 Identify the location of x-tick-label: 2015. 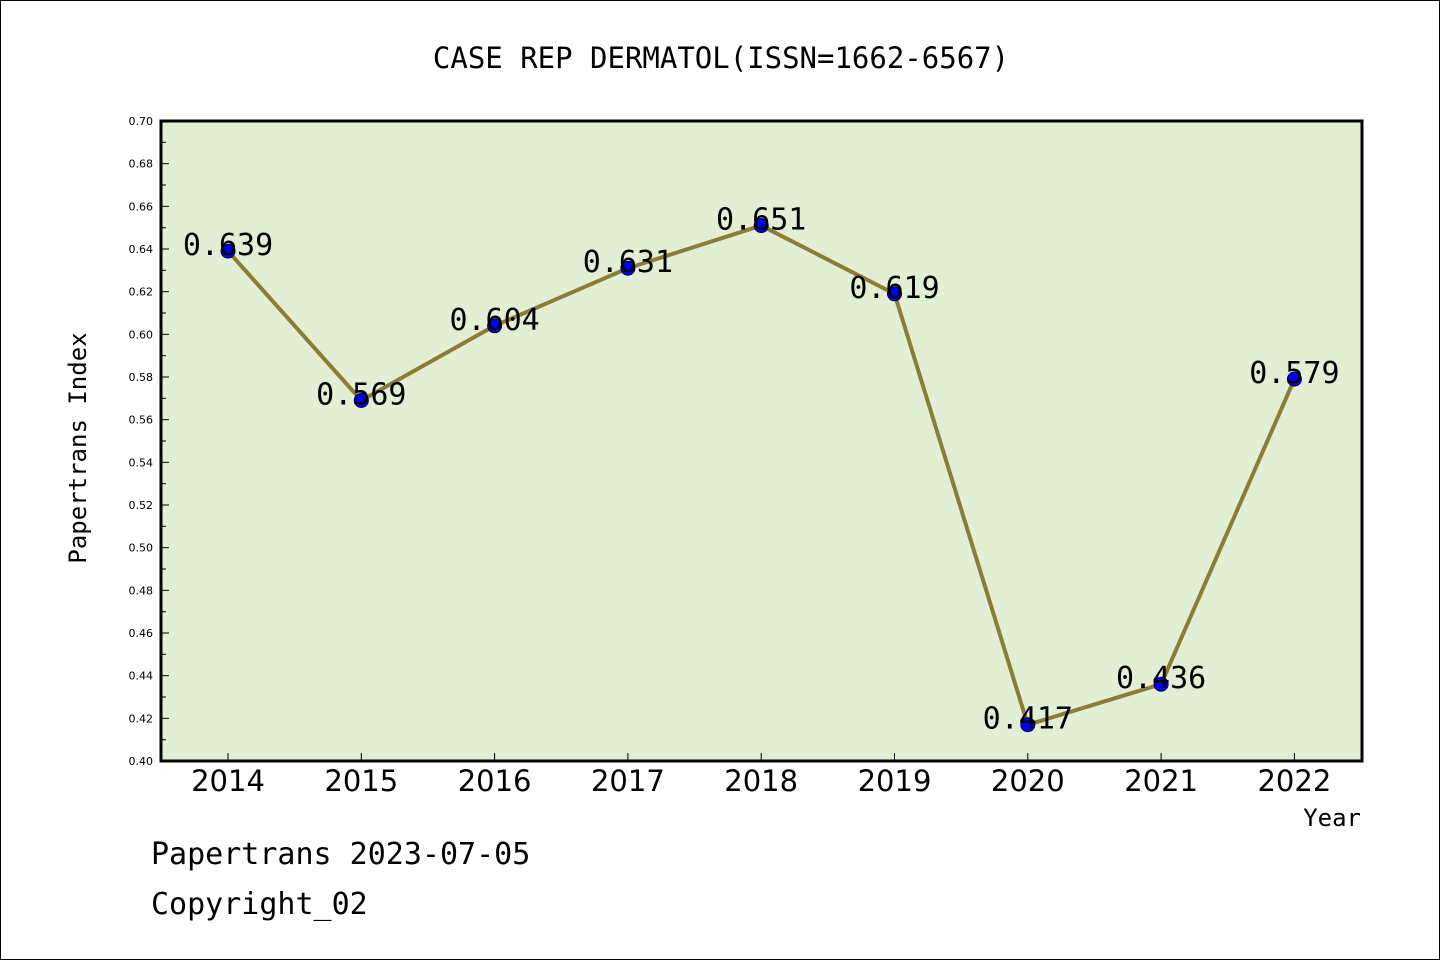
(361, 781).